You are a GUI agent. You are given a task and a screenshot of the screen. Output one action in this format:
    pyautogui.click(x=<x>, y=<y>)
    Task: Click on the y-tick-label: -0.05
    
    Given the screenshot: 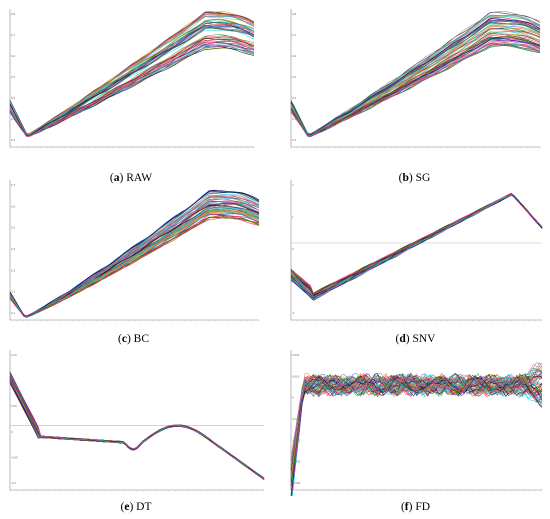 What is the action you would take?
    pyautogui.click(x=14, y=457)
    